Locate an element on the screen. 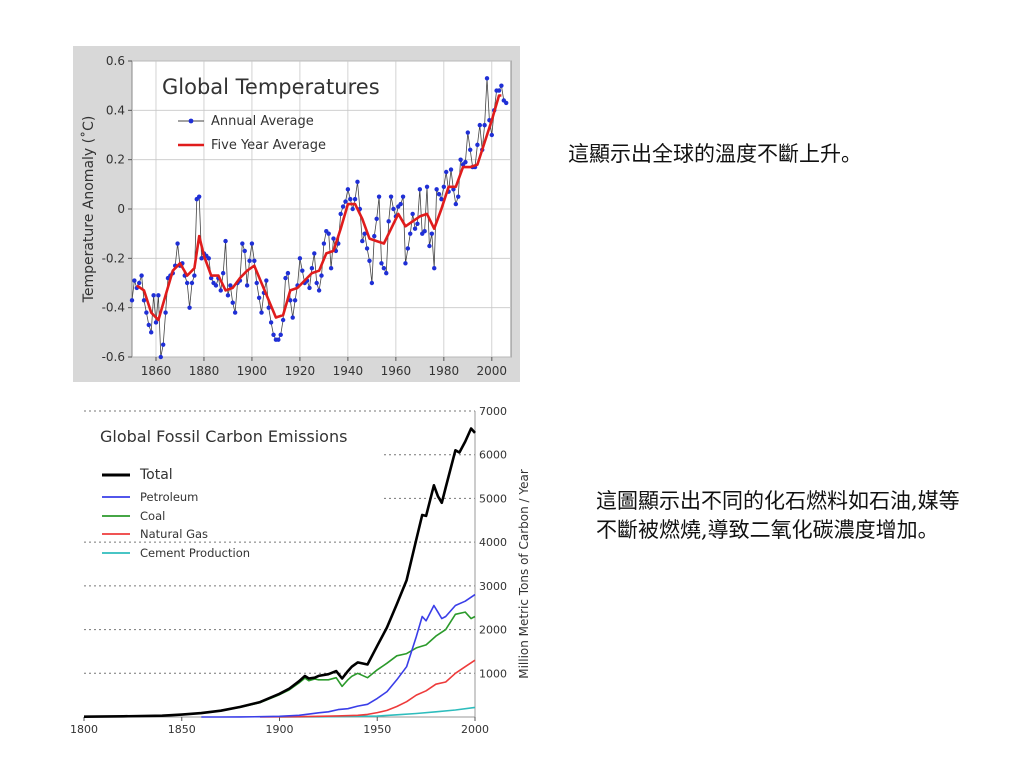 This screenshot has height=768, width=1024. y-tick-label: 2000 is located at coordinates (493, 630).